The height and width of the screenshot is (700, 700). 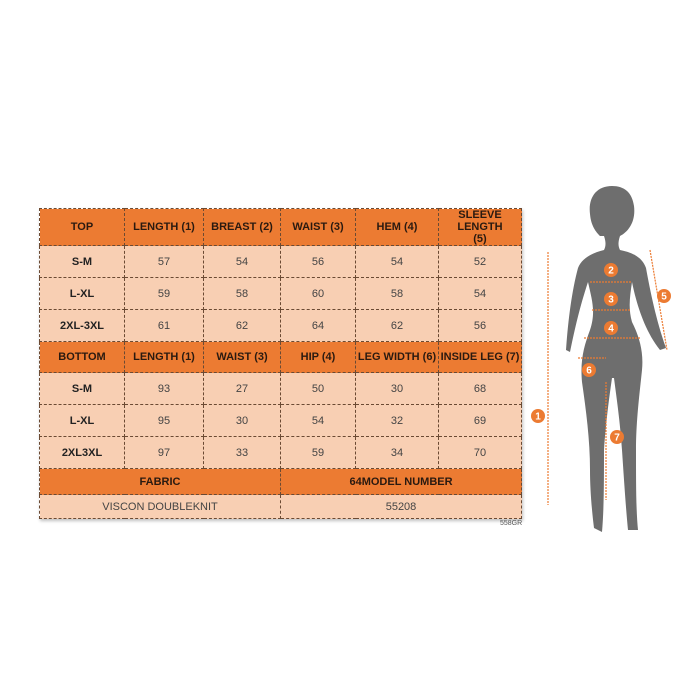 What do you see at coordinates (164, 293) in the screenshot?
I see `value-cell: 59` at bounding box center [164, 293].